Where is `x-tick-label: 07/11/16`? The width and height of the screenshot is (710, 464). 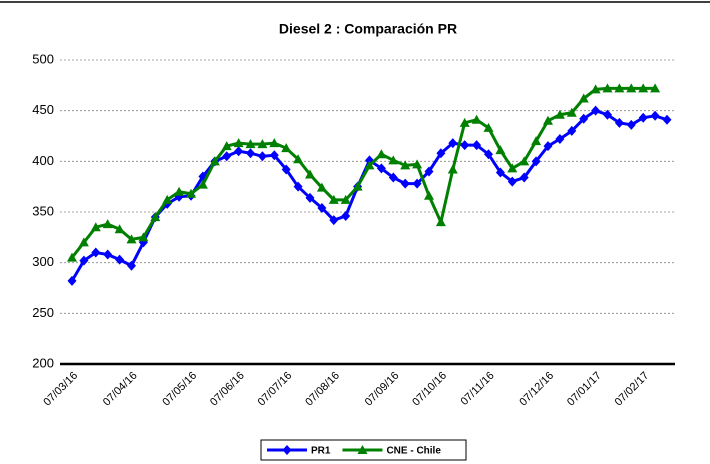
x-tick-label: 07/11/16 is located at coordinates (477, 389).